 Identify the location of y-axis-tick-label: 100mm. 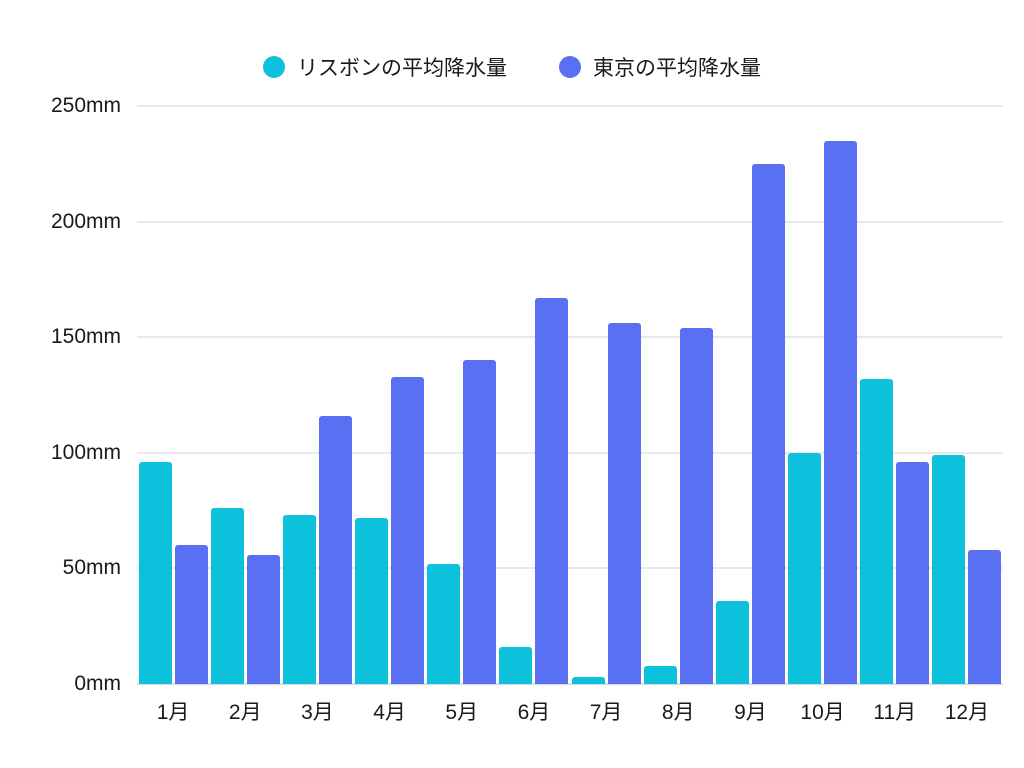
(85, 452).